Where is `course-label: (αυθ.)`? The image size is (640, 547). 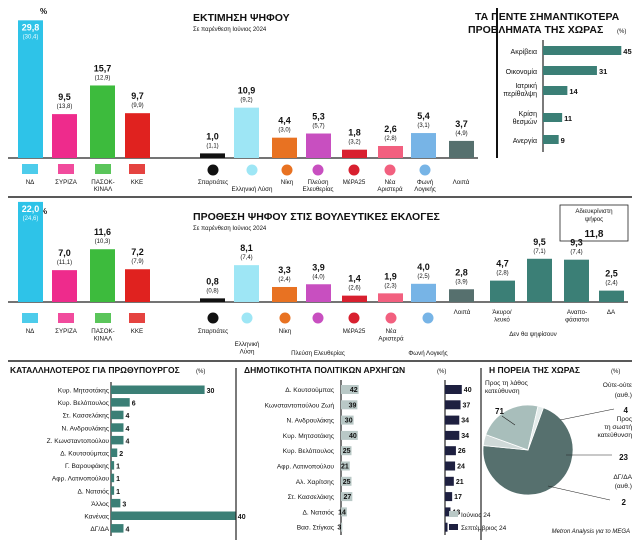 course-label: (αυθ.) is located at coordinates (623, 395).